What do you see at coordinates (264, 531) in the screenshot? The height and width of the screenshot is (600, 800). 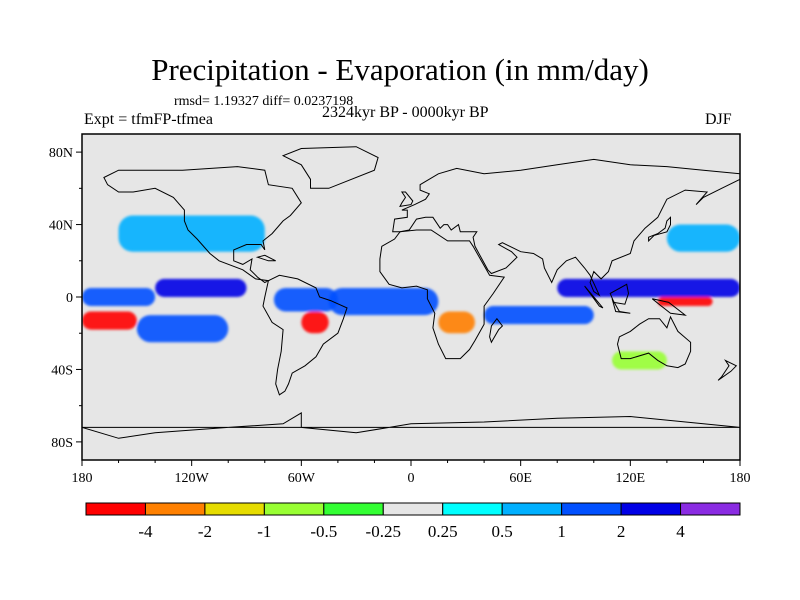 I see `colorbar-label-2: -1` at bounding box center [264, 531].